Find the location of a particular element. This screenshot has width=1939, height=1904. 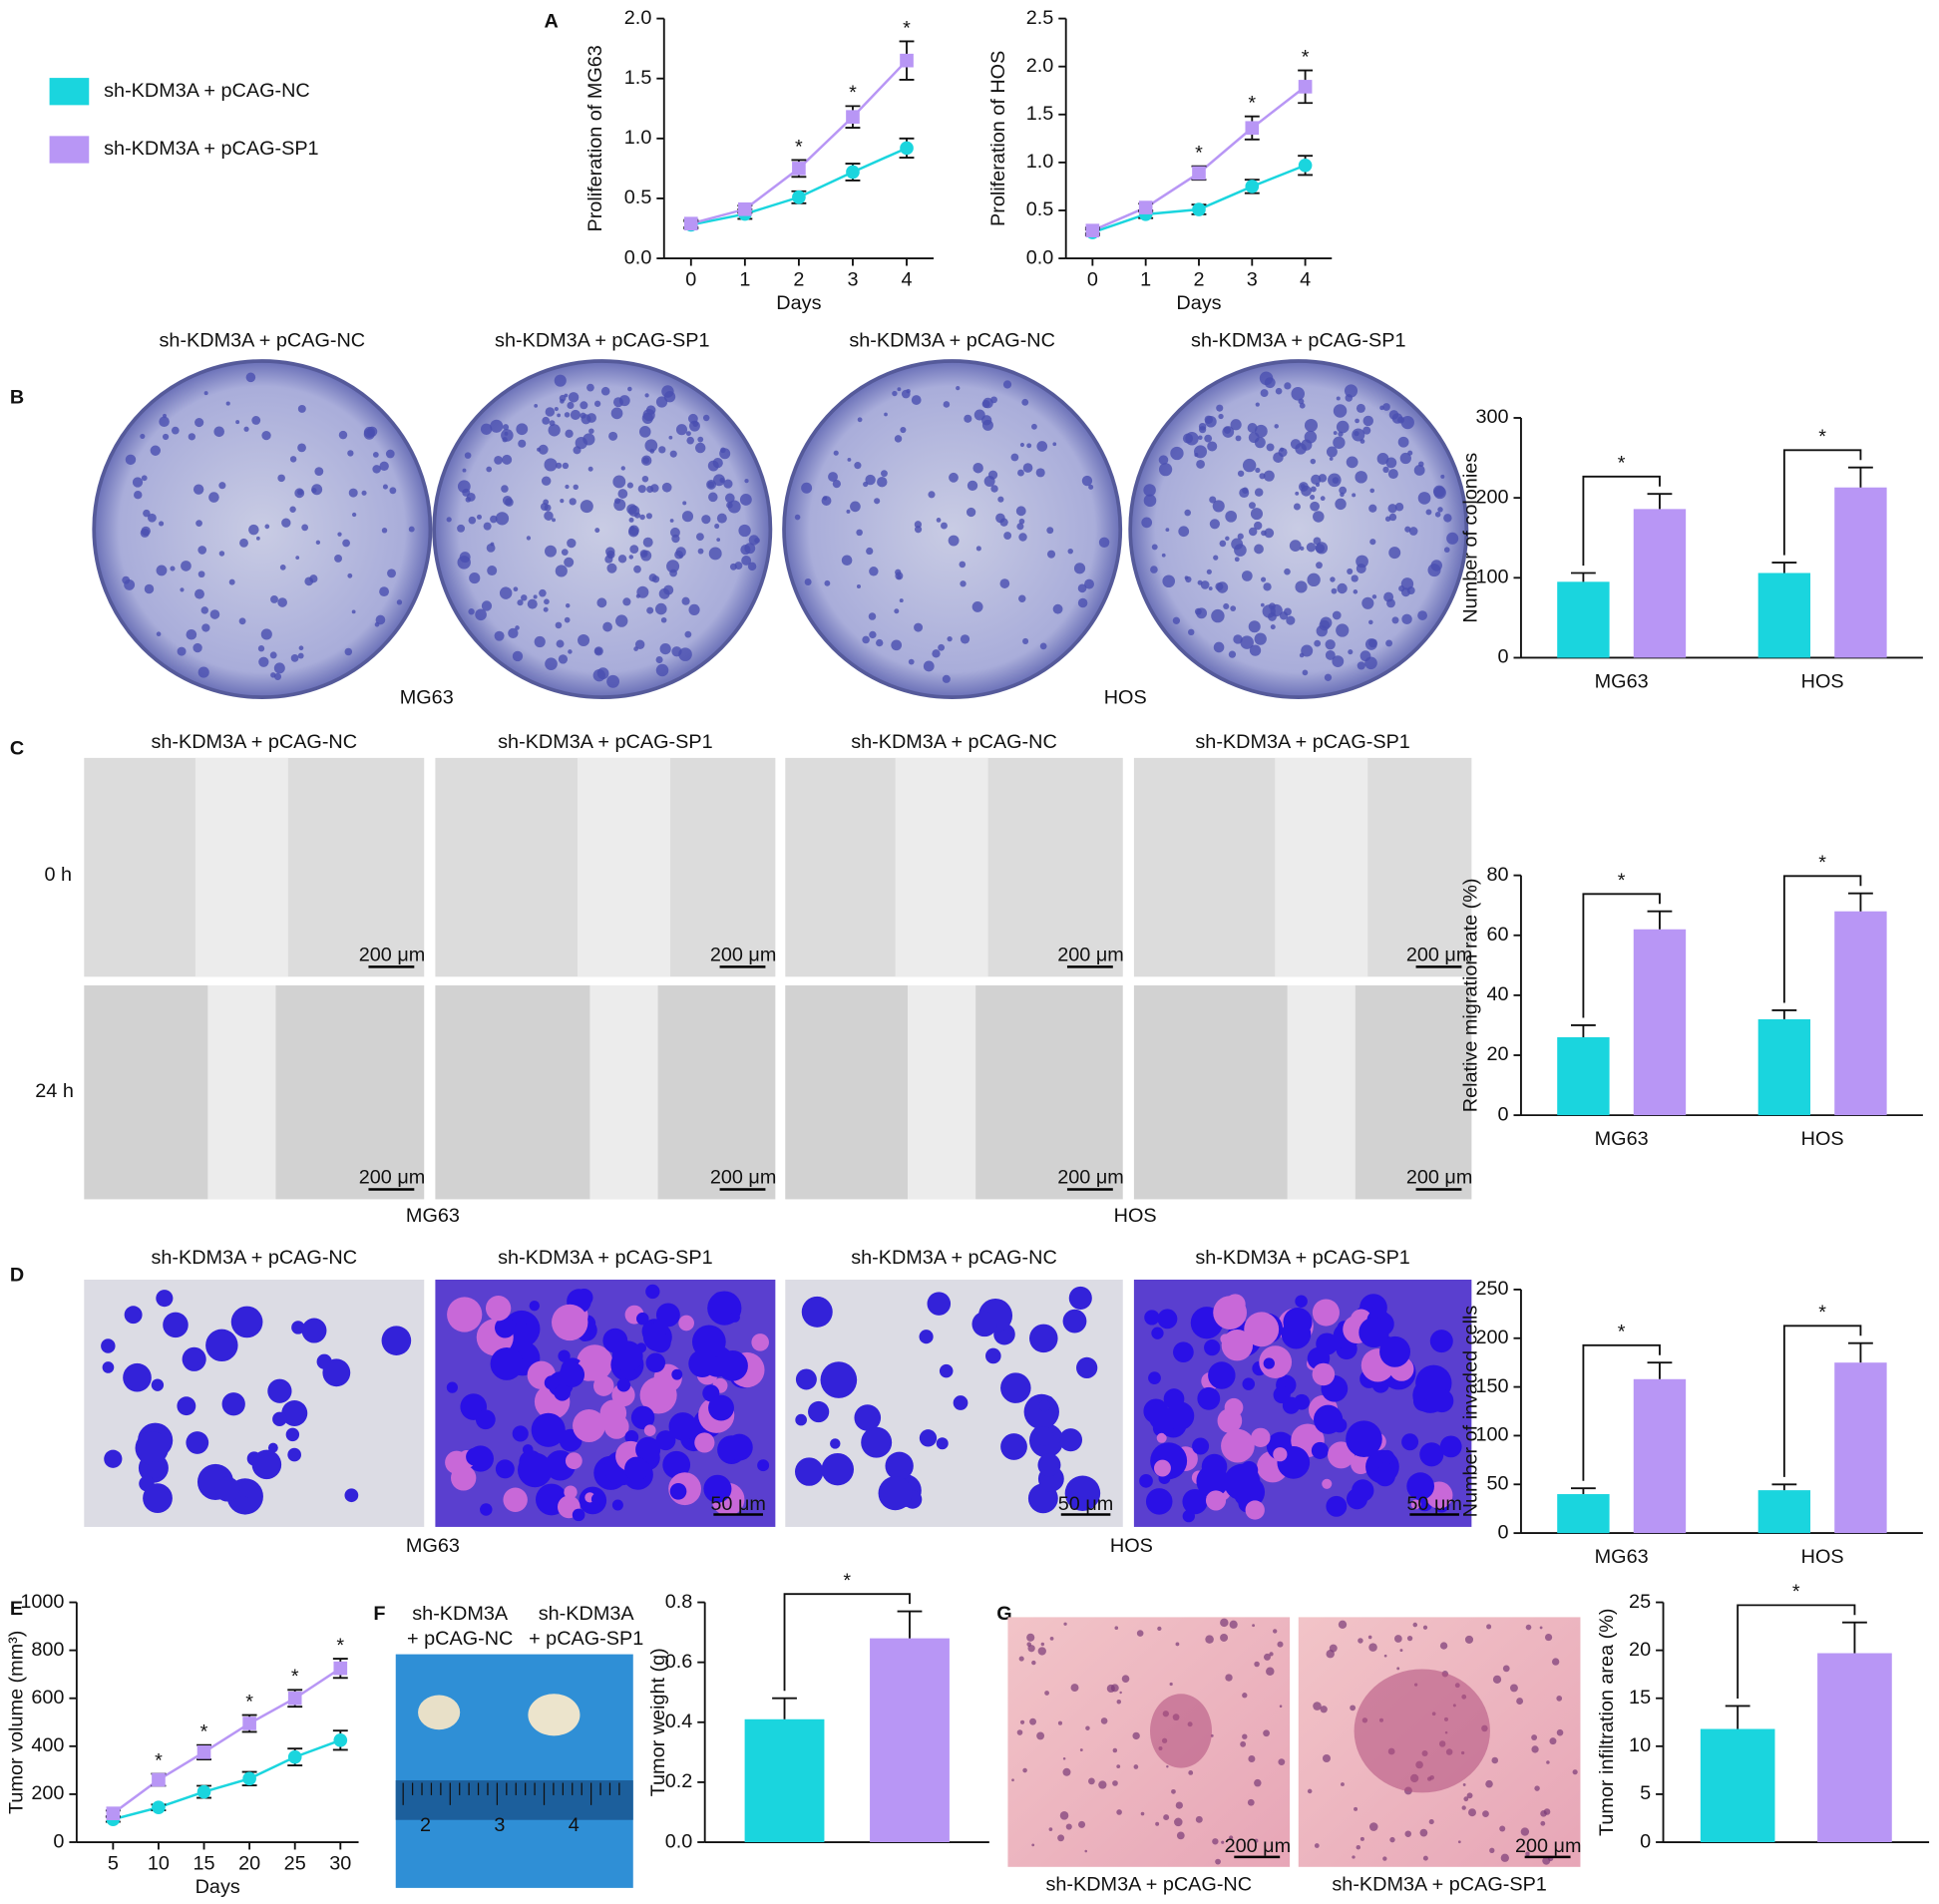

wound-gap is located at coordinates (942, 1092).